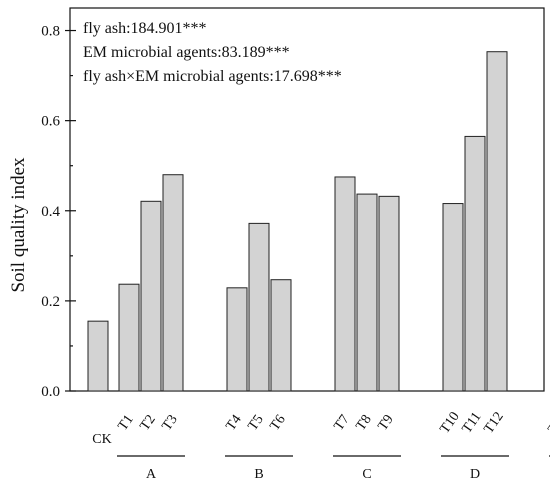 This screenshot has width=550, height=485. I want to click on y-tick-label: 0.6, so click(50, 122).